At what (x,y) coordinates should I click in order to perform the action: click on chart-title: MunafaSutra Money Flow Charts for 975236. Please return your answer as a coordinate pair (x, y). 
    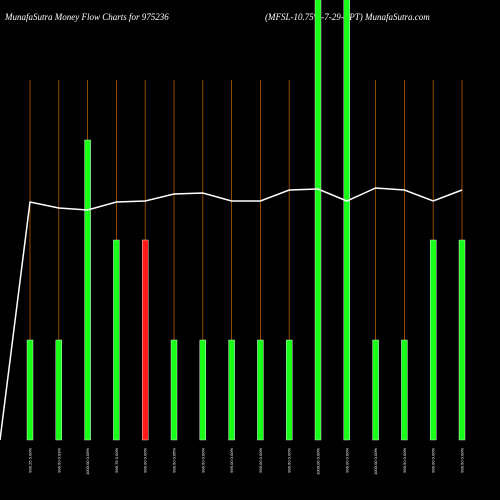
    Looking at the image, I should click on (86, 17).